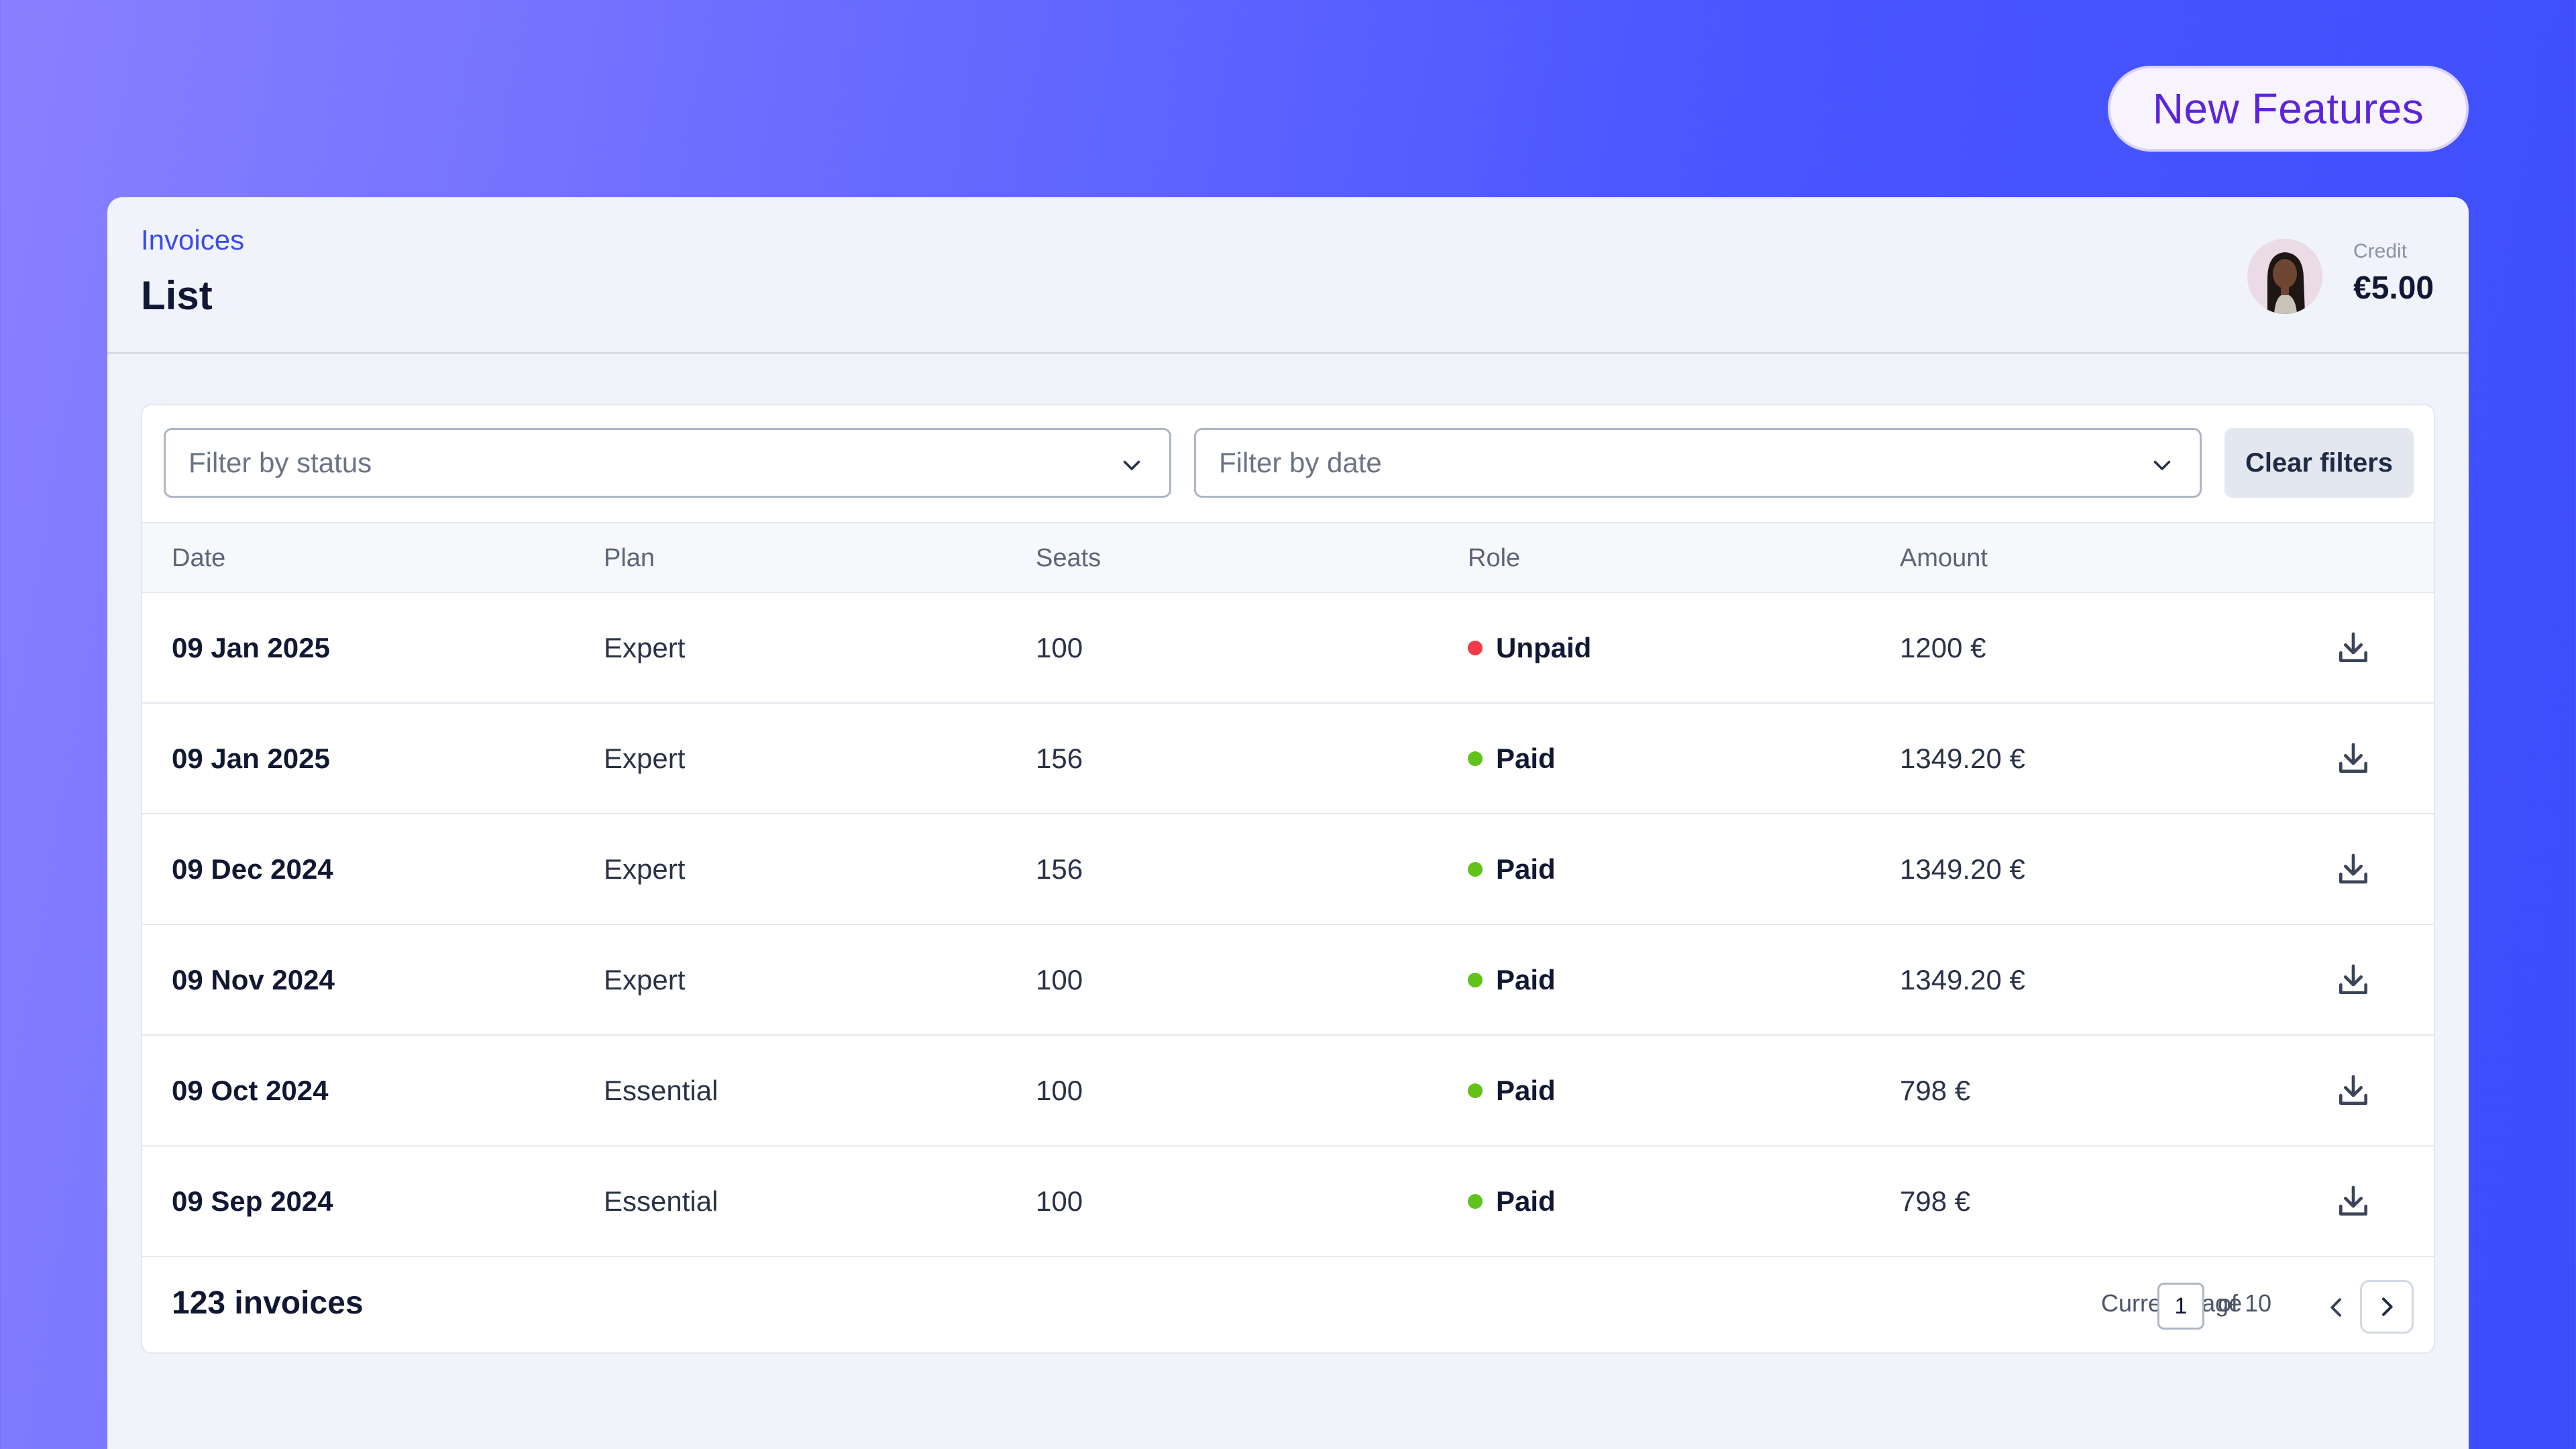 Image resolution: width=2576 pixels, height=1449 pixels. What do you see at coordinates (177, 295) in the screenshot?
I see `page-title: List` at bounding box center [177, 295].